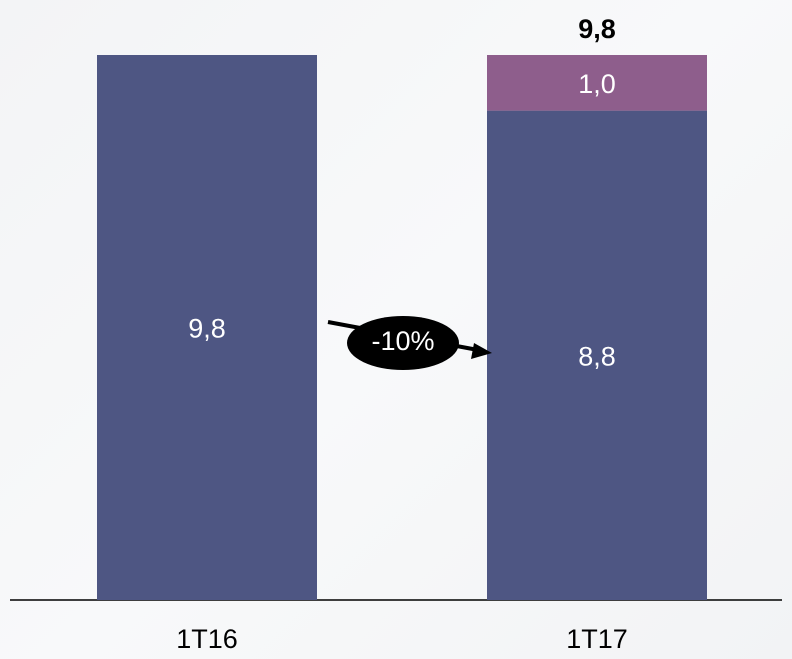 This screenshot has width=792, height=659. I want to click on x-tick-label: 1T16, so click(207, 639).